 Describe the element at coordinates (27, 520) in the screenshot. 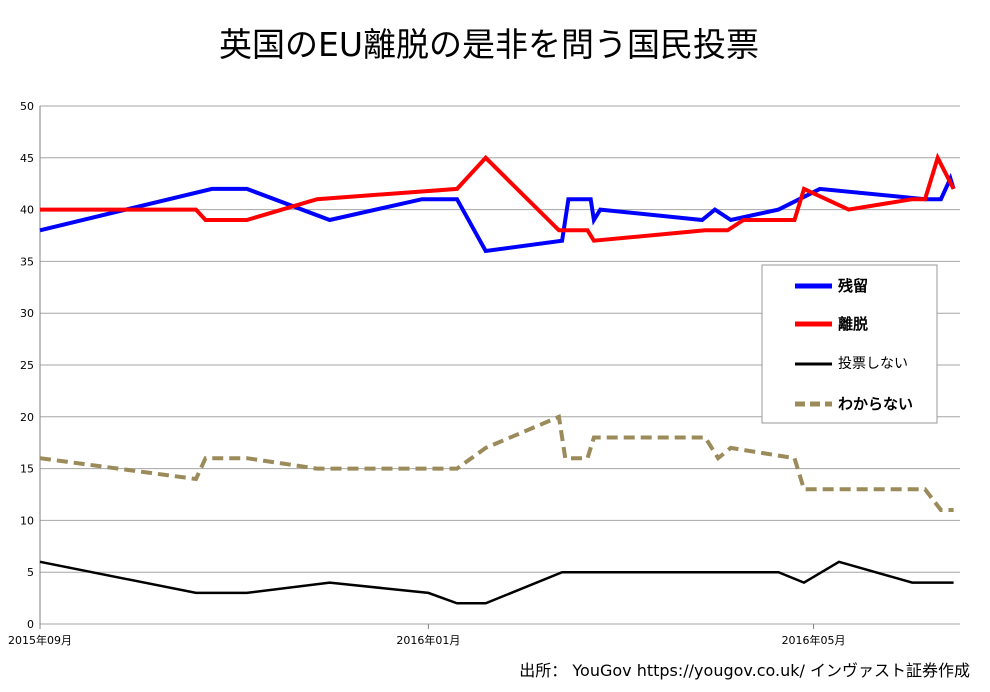

I see `y-tick-label: 10` at that location.